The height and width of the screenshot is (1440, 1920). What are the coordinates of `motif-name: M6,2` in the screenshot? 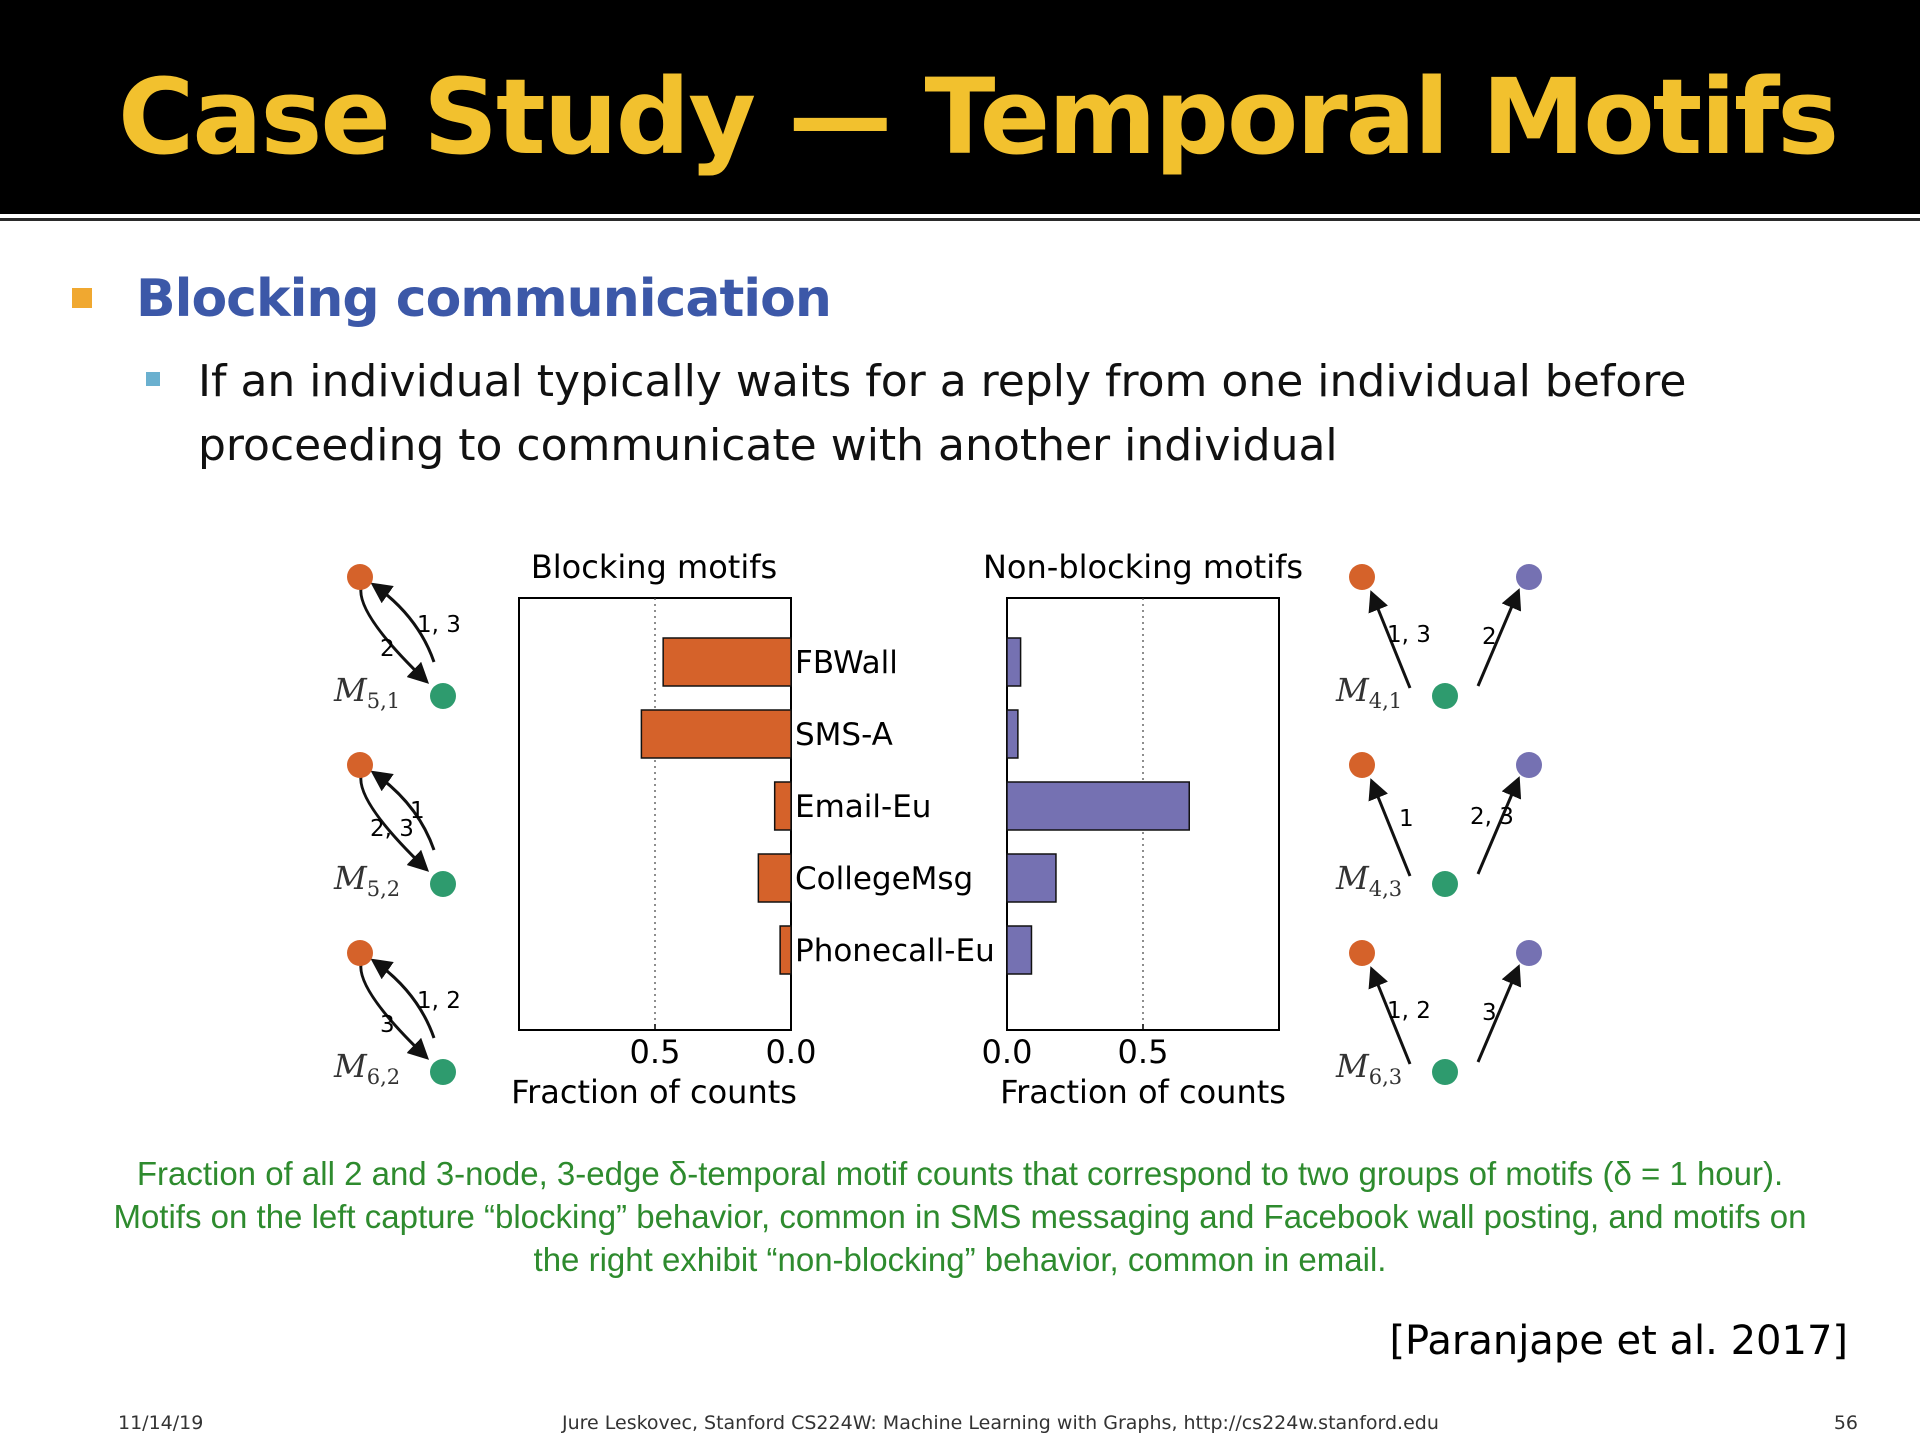 It's located at (366, 1068).